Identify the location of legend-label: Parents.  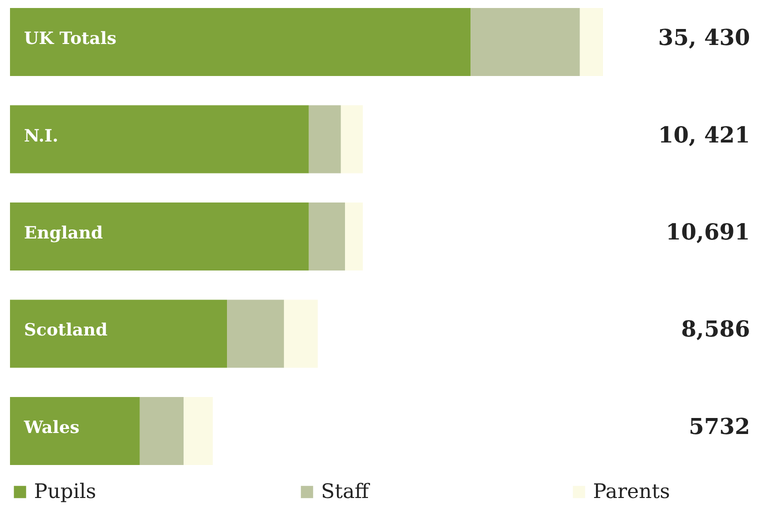
(631, 491).